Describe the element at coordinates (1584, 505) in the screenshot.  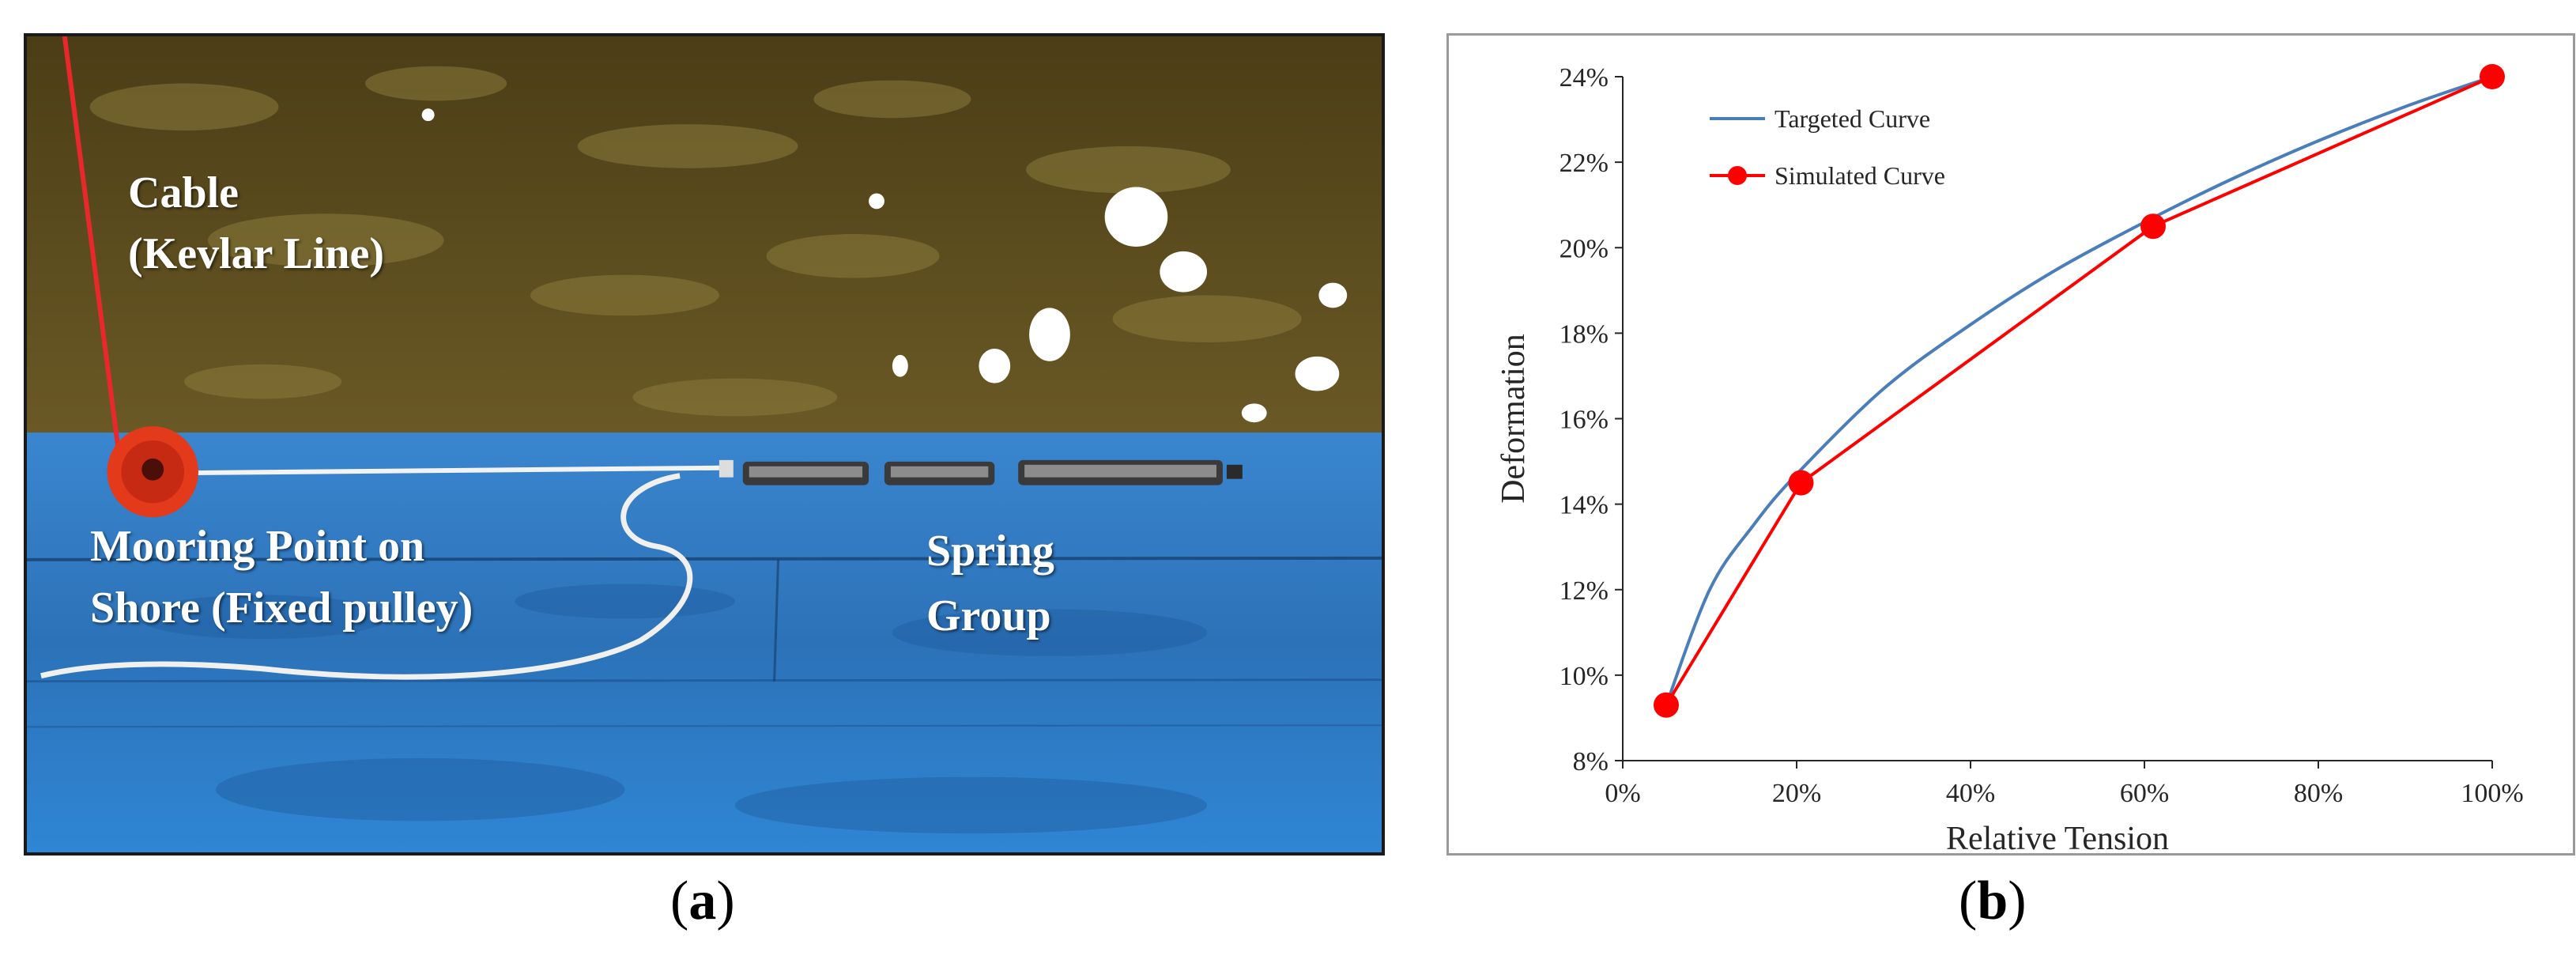
I see `y-tick-label: 14%` at that location.